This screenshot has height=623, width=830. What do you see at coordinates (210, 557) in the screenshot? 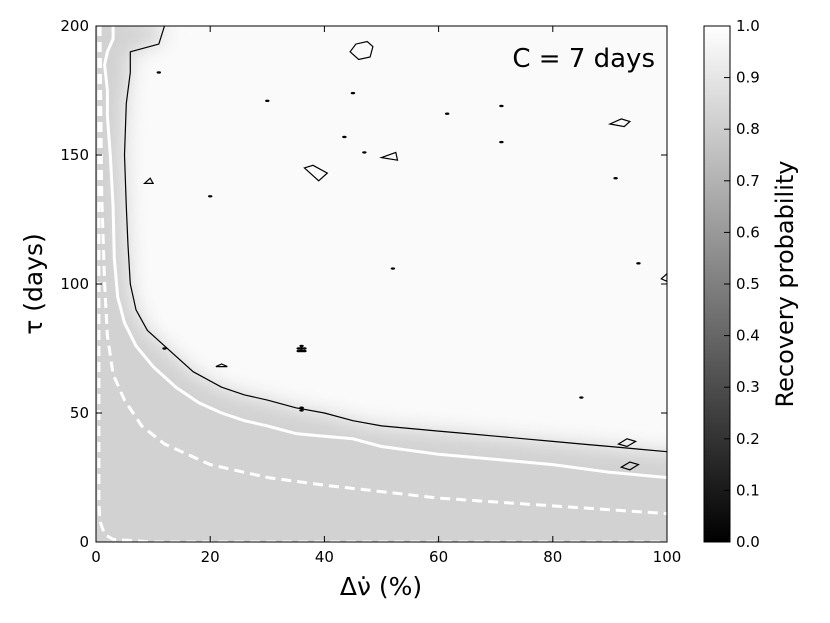
I see `x-tick-label: 20` at bounding box center [210, 557].